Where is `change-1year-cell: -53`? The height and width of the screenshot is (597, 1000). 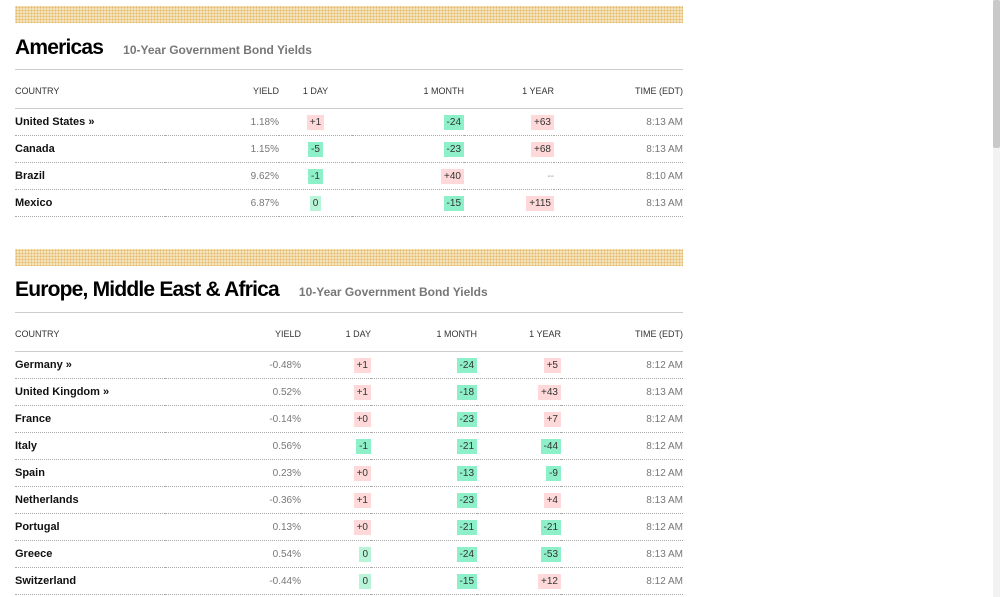
change-1year-cell: -53 is located at coordinates (519, 554).